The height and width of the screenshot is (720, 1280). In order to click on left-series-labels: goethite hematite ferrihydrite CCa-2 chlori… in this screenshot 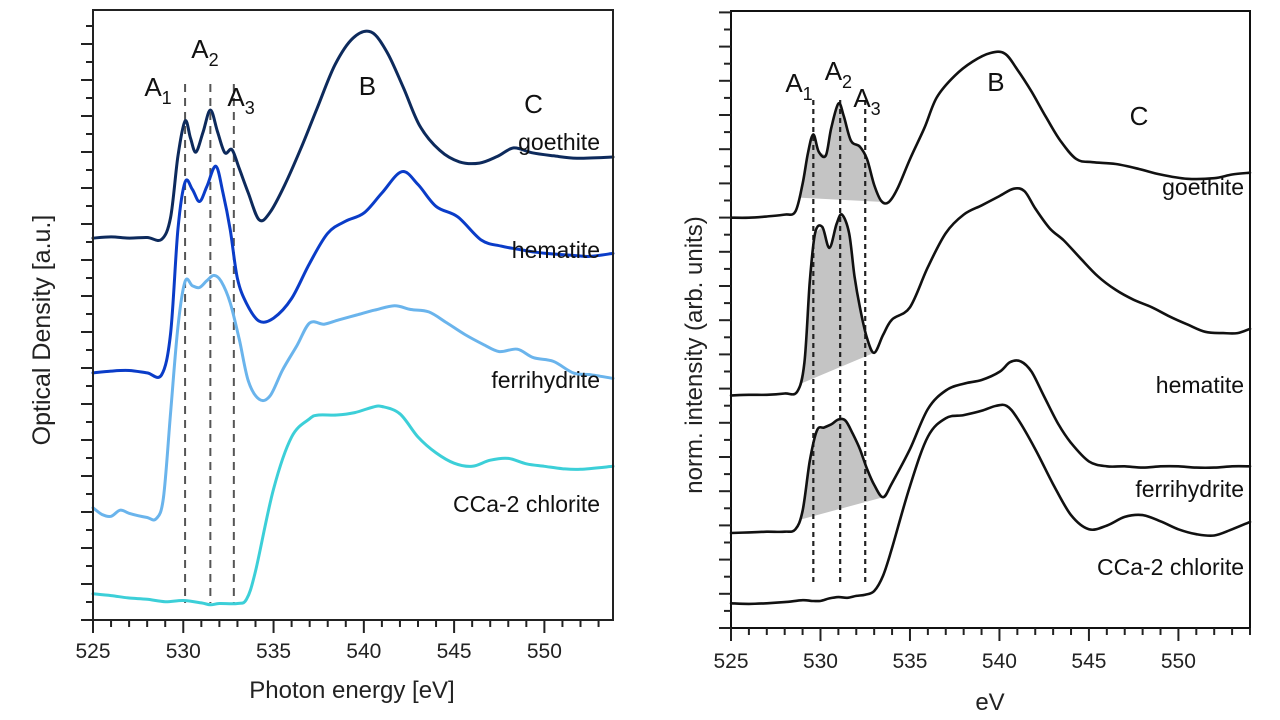, I will do `click(526, 323)`.